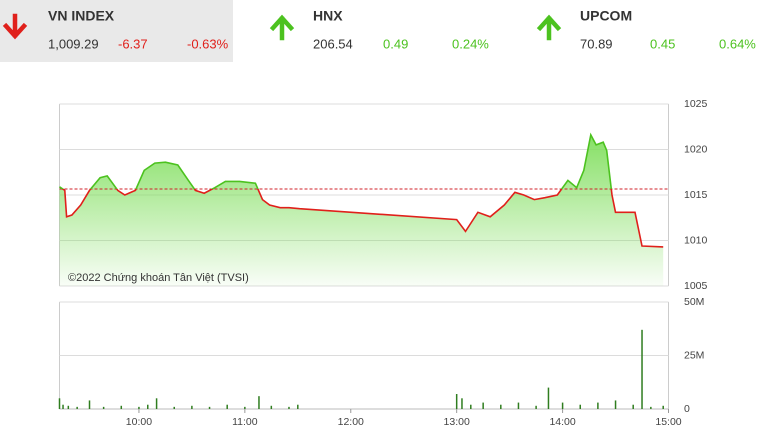  What do you see at coordinates (336, 160) in the screenshot?
I see `price-line-above` at bounding box center [336, 160].